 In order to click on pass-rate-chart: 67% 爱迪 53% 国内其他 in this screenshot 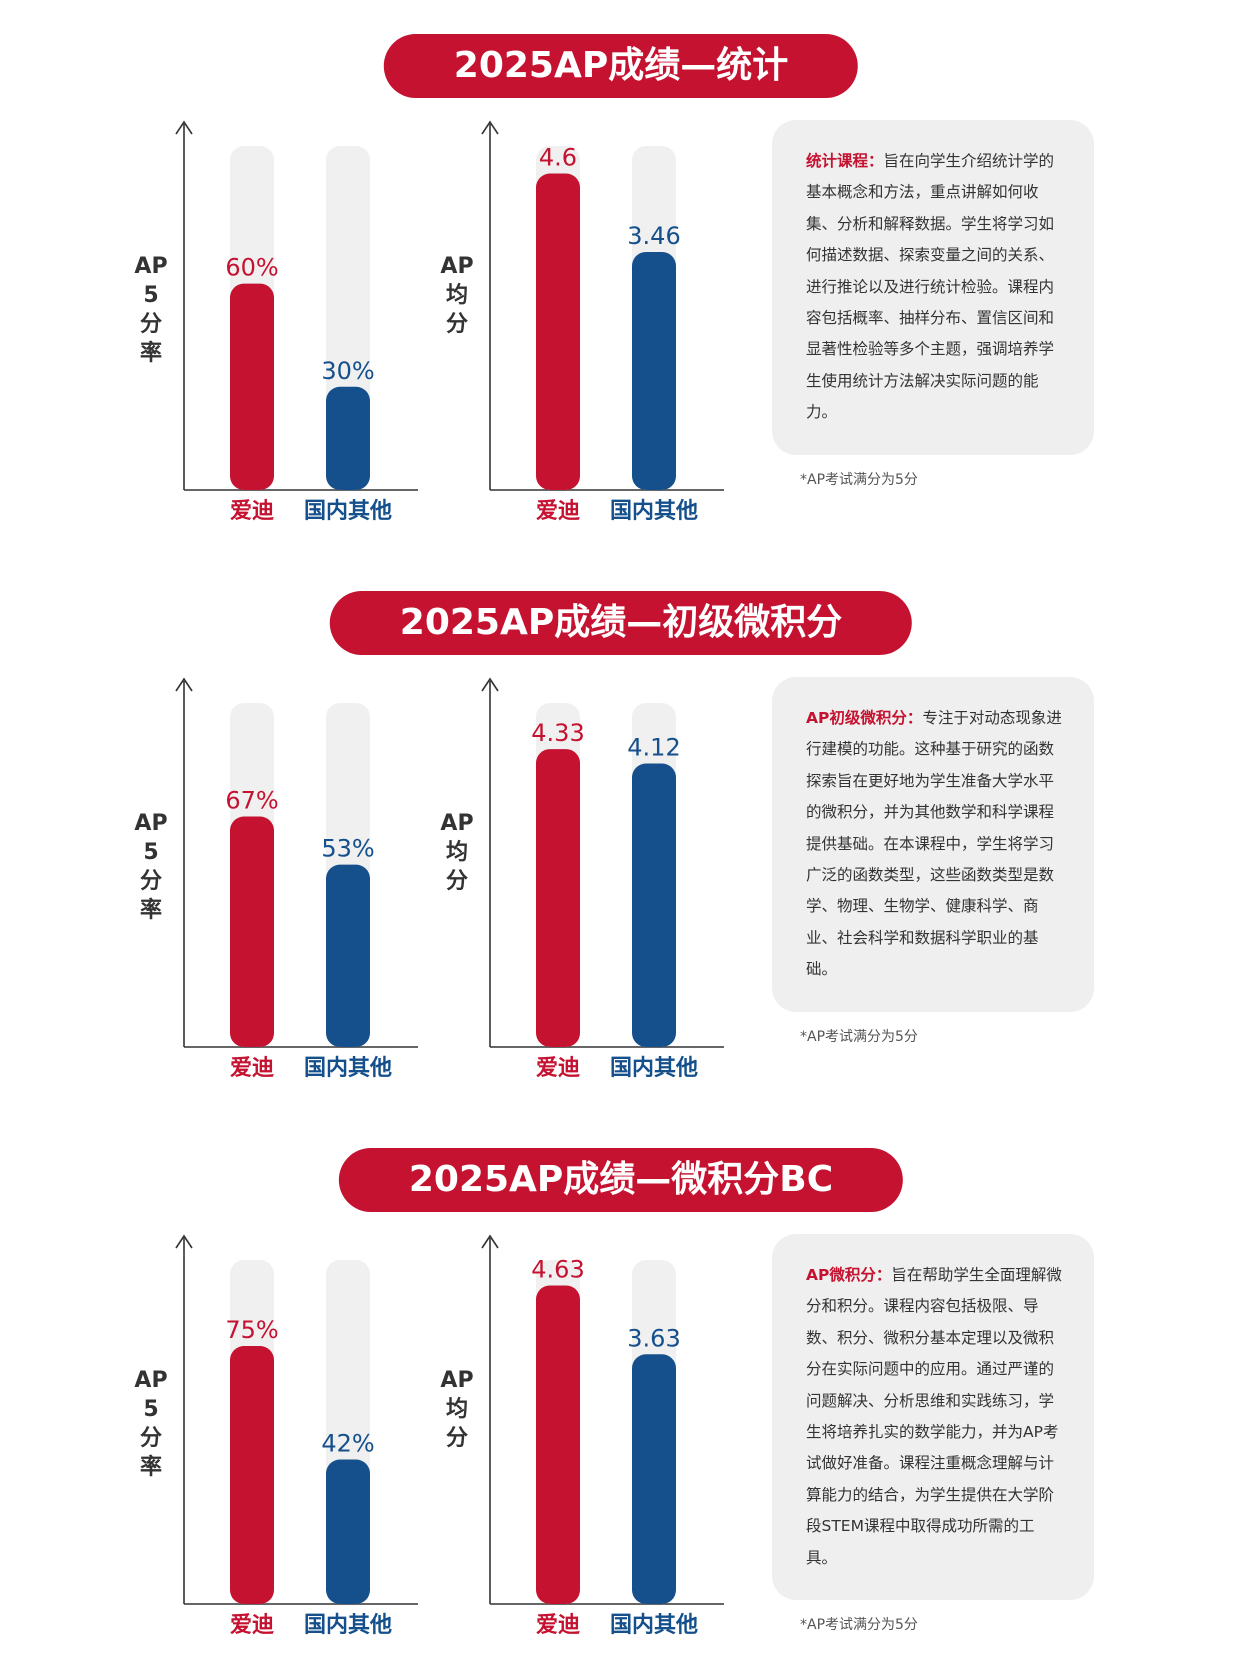, I will do `click(299, 892)`.